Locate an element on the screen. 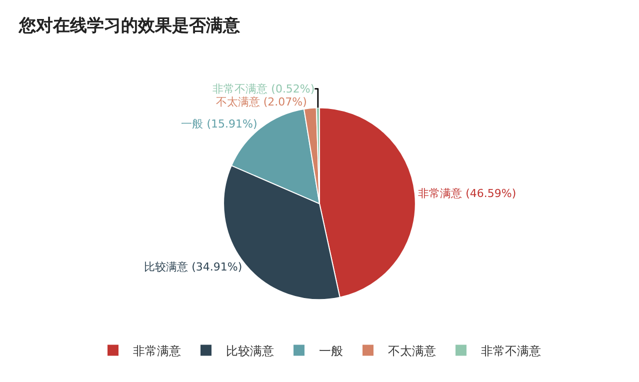 This screenshot has width=639, height=382. data-label: 比较满意 (34.91%) is located at coordinates (193, 267).